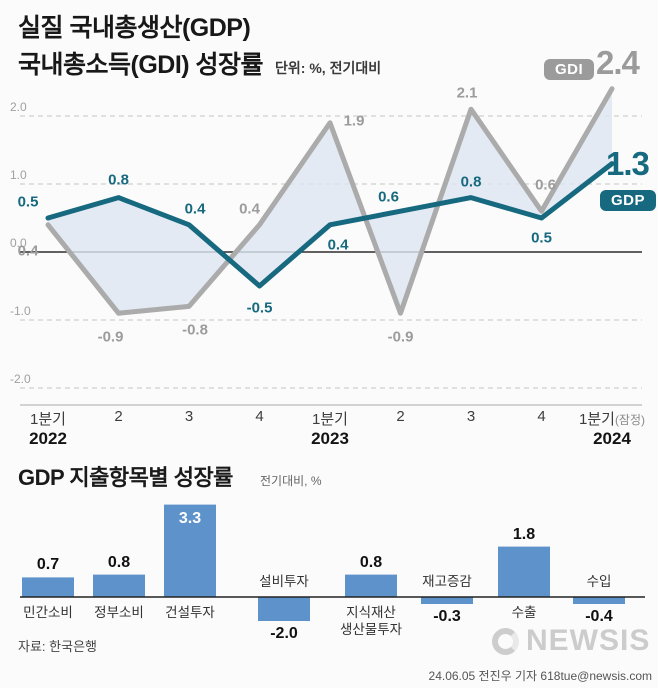 This screenshot has width=658, height=688. What do you see at coordinates (628, 200) in the screenshot?
I see `gdp-series-badge: GDP` at bounding box center [628, 200].